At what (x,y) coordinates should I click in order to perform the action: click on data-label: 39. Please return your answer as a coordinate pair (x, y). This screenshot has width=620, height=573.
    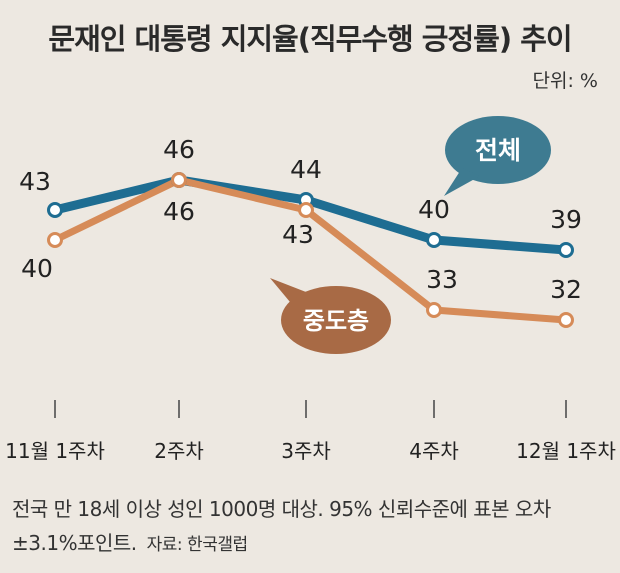
    Looking at the image, I should click on (566, 219).